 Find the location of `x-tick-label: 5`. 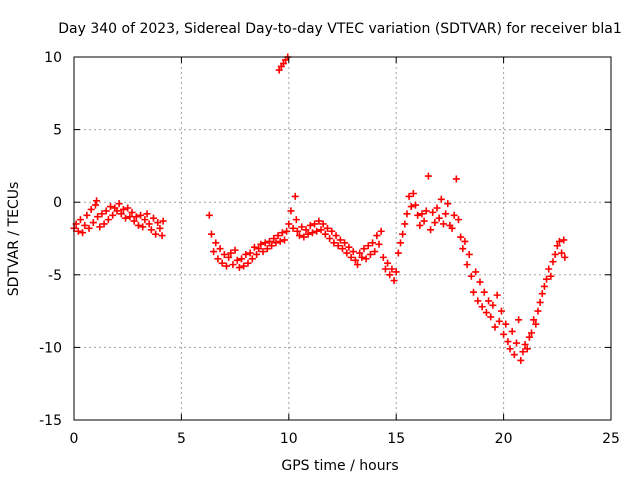

x-tick-label: 5 is located at coordinates (181, 439).